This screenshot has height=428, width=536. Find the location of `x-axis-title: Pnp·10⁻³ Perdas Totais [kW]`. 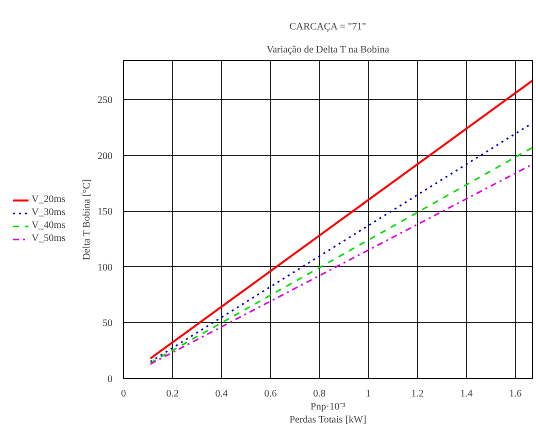

x-axis-title: Pnp·10⁻³ Perdas Totais [kW] is located at coordinates (327, 414).